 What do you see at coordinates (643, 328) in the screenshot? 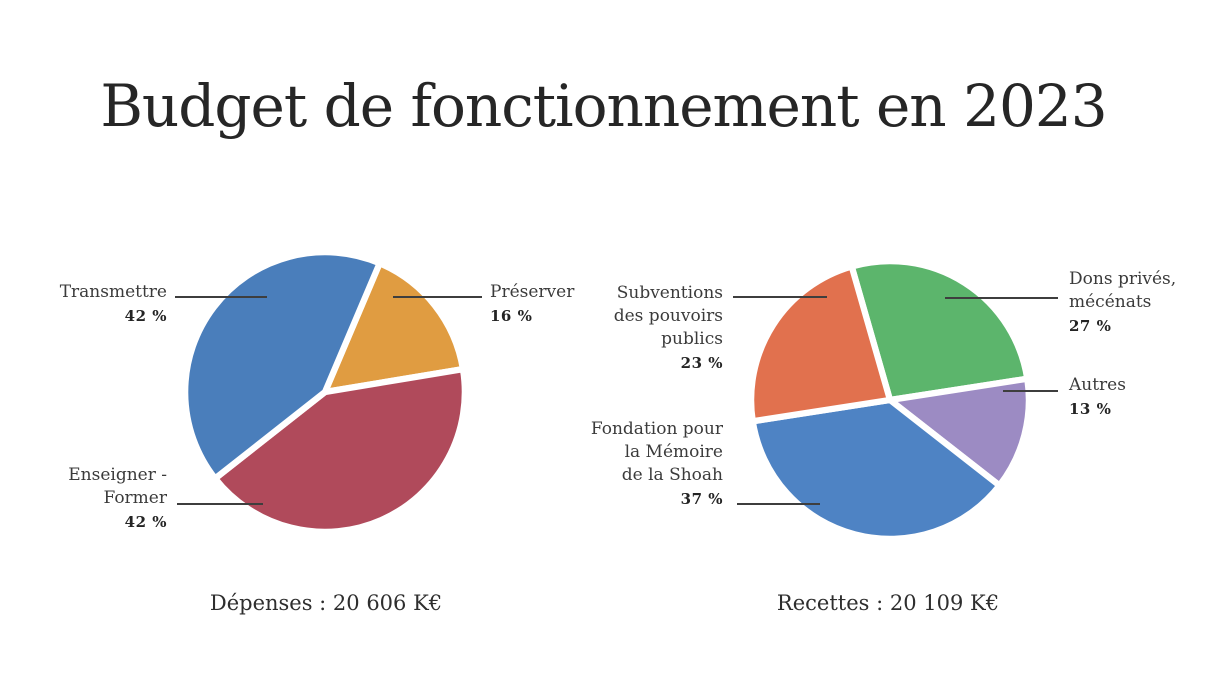
I see `label-subventions: Subventions des pouvoirs publics 23 %` at bounding box center [643, 328].